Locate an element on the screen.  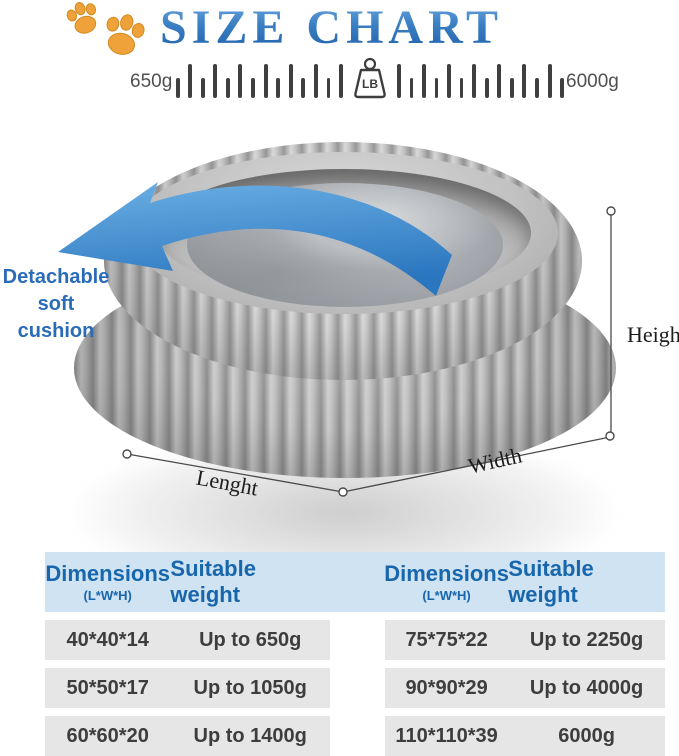
detachable-cushion-note-line1: Detachable is located at coordinates (56, 277).